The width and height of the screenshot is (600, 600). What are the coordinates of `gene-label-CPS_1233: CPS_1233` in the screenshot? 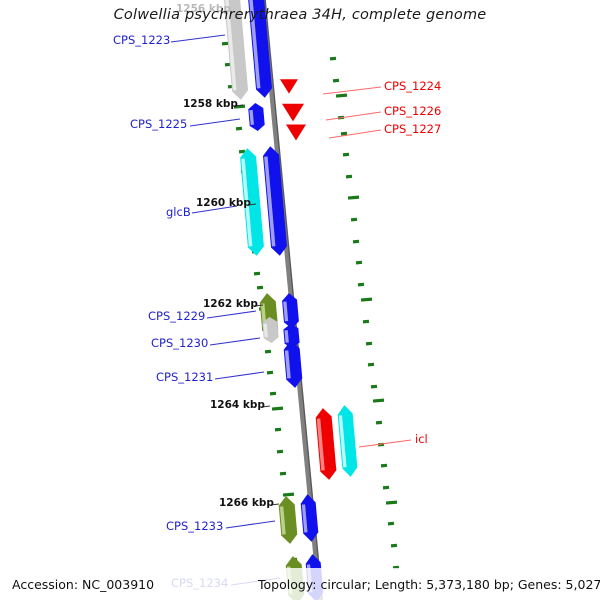 It's located at (195, 526).